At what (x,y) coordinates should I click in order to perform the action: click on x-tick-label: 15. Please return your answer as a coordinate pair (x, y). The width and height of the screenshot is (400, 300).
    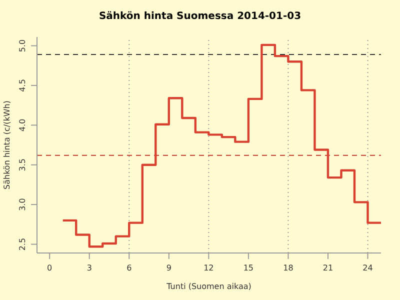
    Looking at the image, I should click on (248, 268).